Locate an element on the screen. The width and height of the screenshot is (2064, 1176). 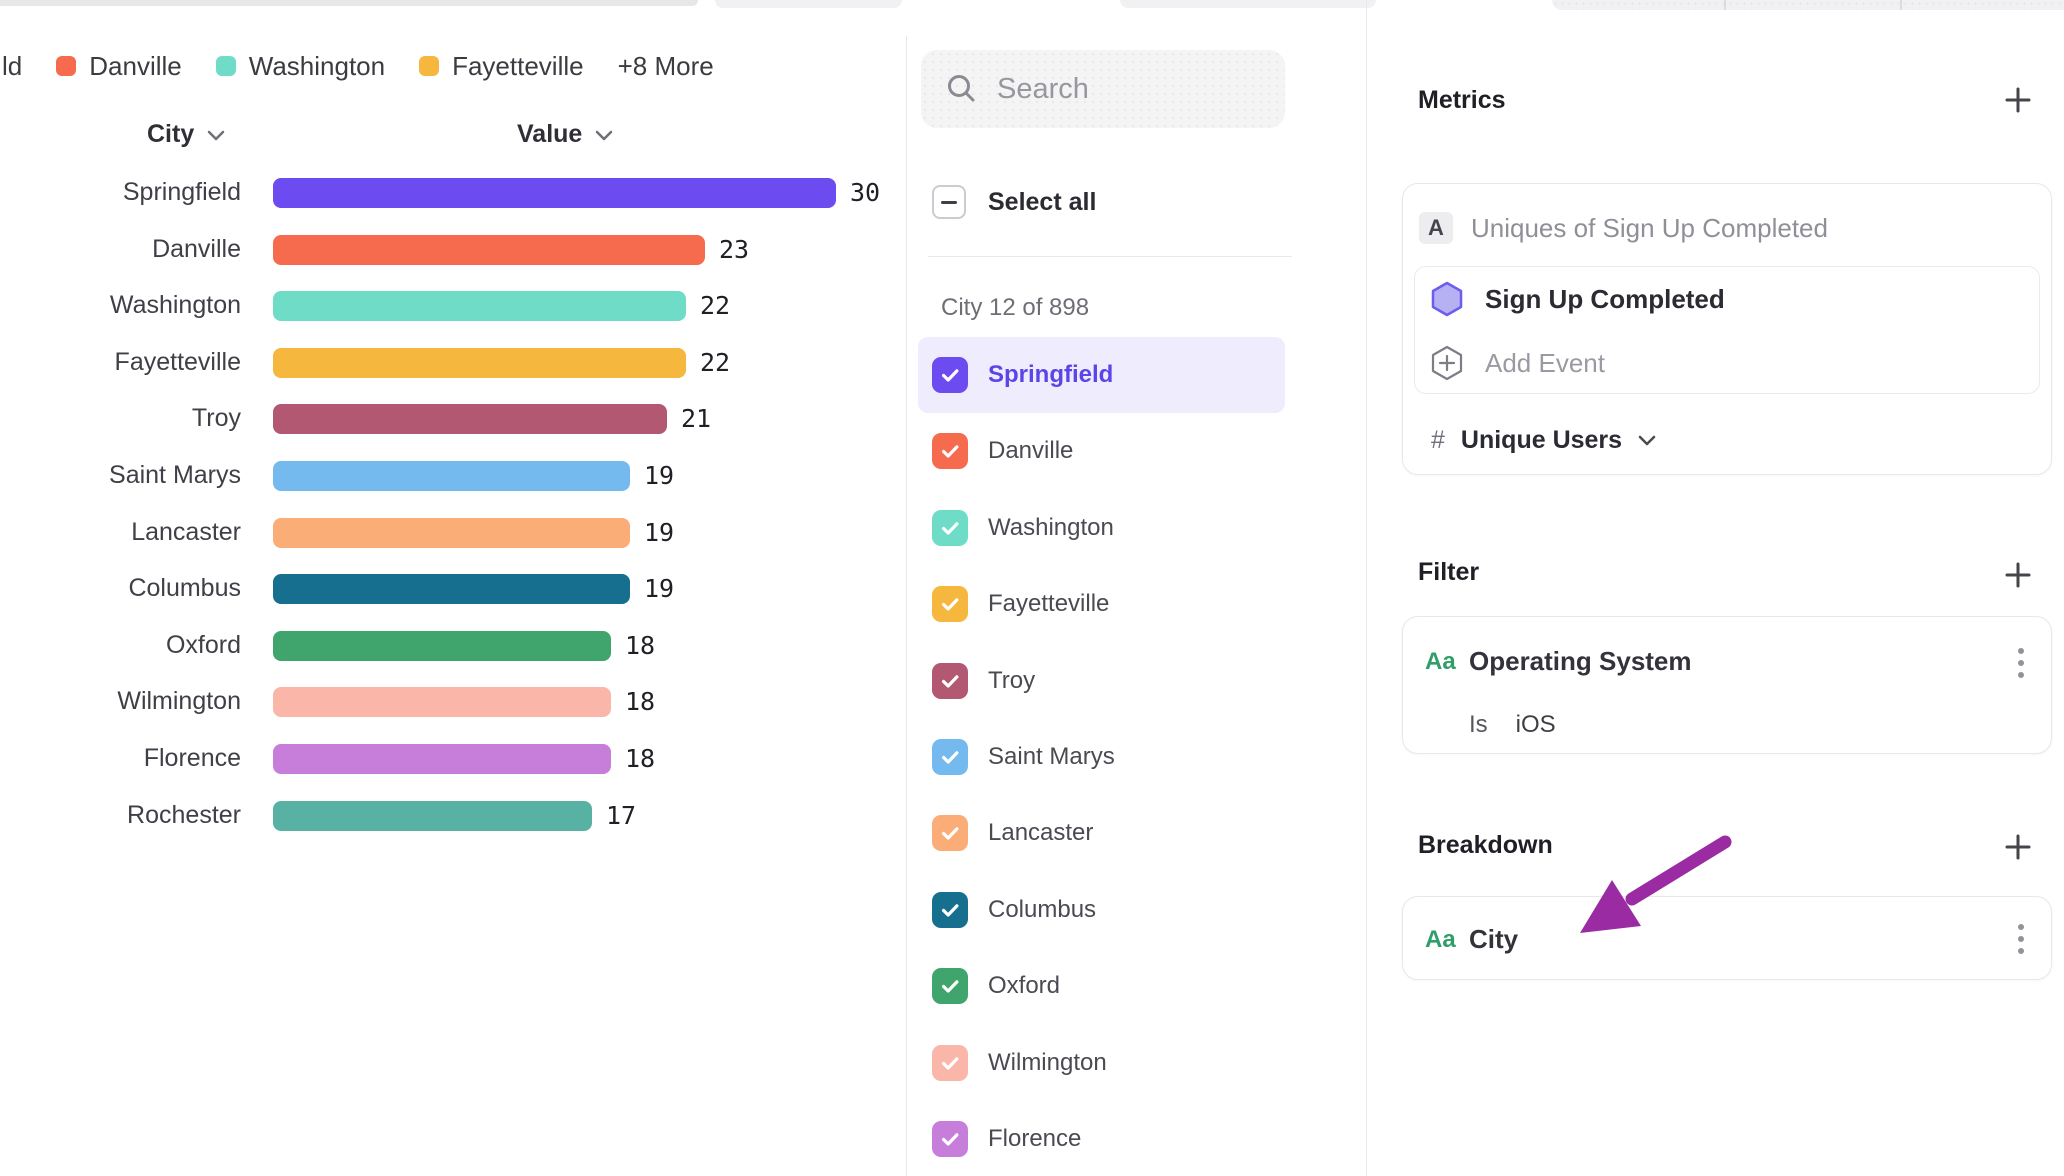
metric-header-row: A Uniques of Sign Up Completed is located at coordinates (1623, 228).